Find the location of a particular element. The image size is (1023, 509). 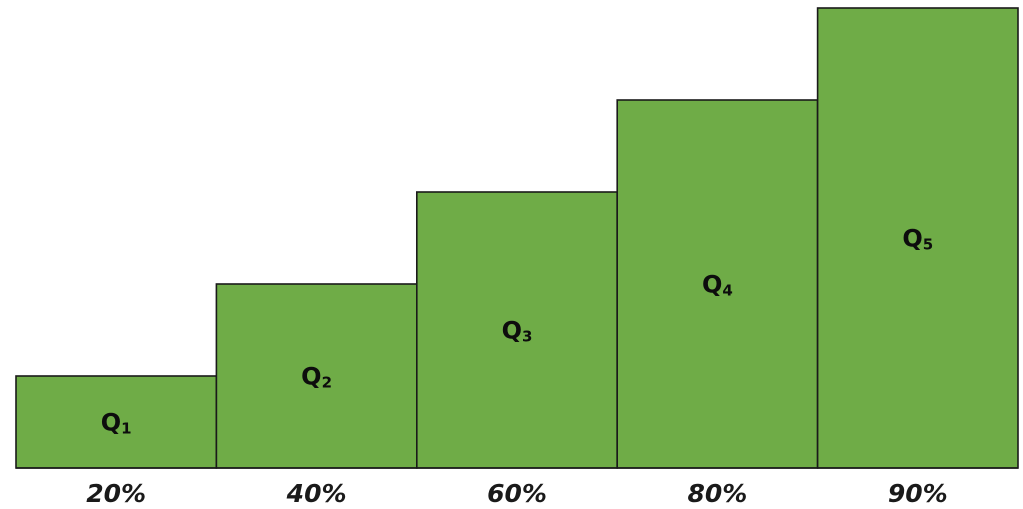

x-tick-label-5: 90% is located at coordinates (918, 493).